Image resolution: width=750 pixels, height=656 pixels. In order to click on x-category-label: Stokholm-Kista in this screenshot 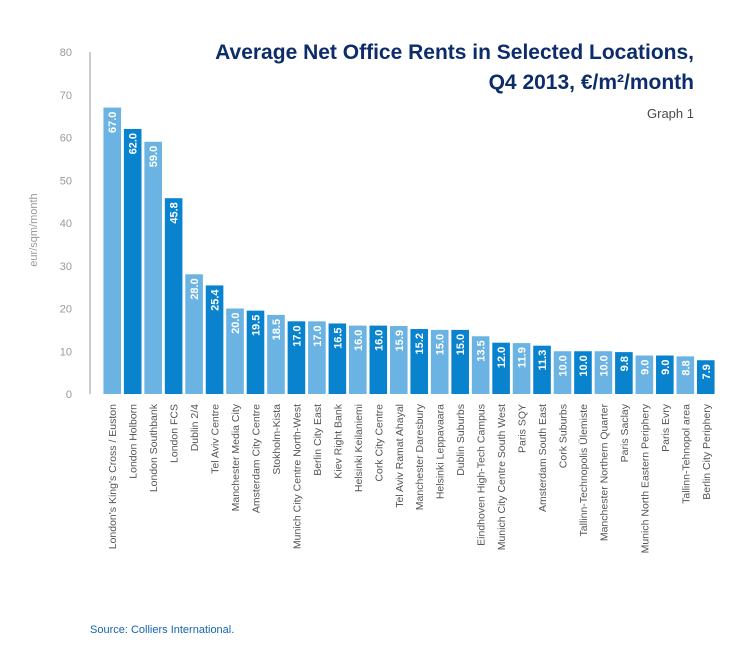, I will do `click(277, 439)`.